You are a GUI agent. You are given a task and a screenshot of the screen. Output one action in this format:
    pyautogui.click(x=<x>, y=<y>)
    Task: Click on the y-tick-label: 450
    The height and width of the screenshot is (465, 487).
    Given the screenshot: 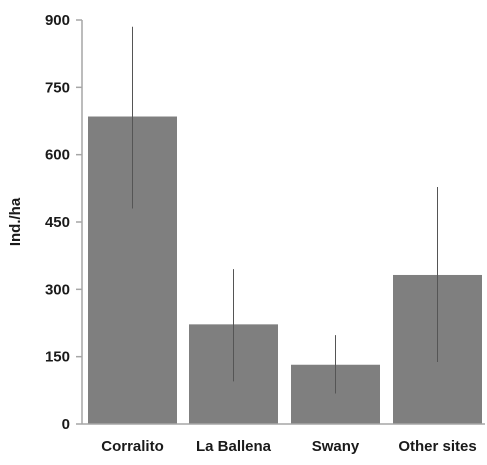 What is the action you would take?
    pyautogui.click(x=57, y=222)
    